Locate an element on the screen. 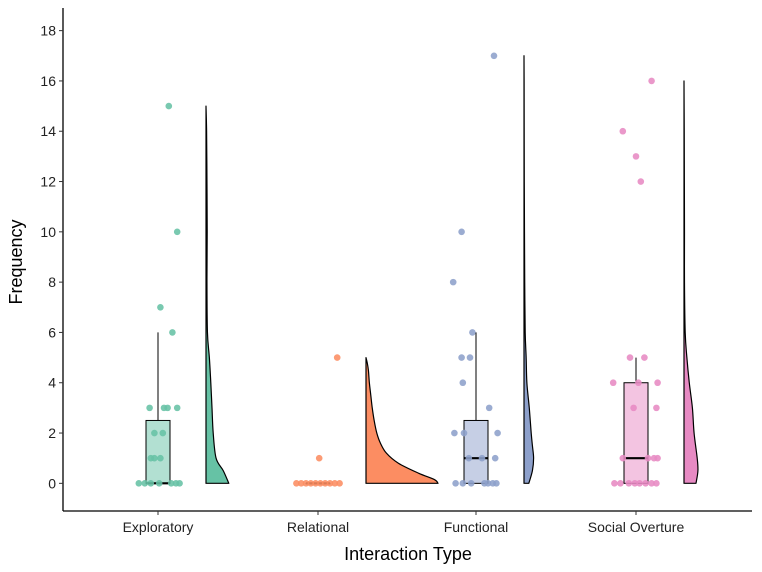 This screenshot has width=762, height=572. y-tick-label-10: 10 is located at coordinates (48, 232).